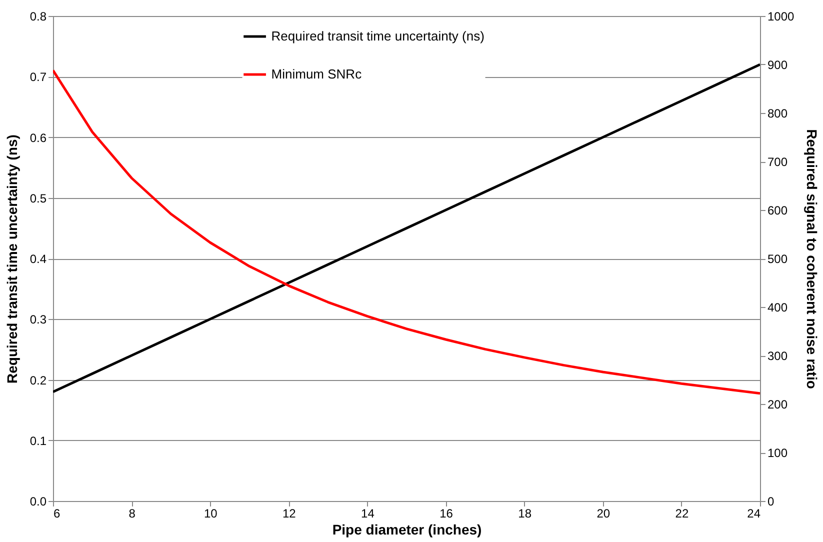 The height and width of the screenshot is (542, 823). Describe the element at coordinates (781, 17) in the screenshot. I see `y2-tick-label: 1000` at that location.